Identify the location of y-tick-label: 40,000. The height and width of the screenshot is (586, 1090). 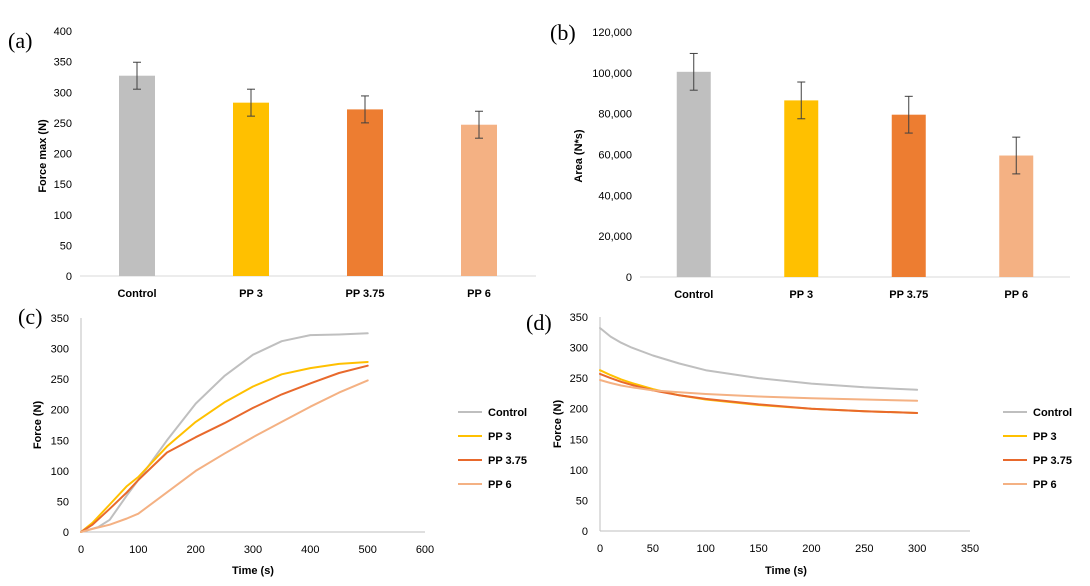
(615, 196).